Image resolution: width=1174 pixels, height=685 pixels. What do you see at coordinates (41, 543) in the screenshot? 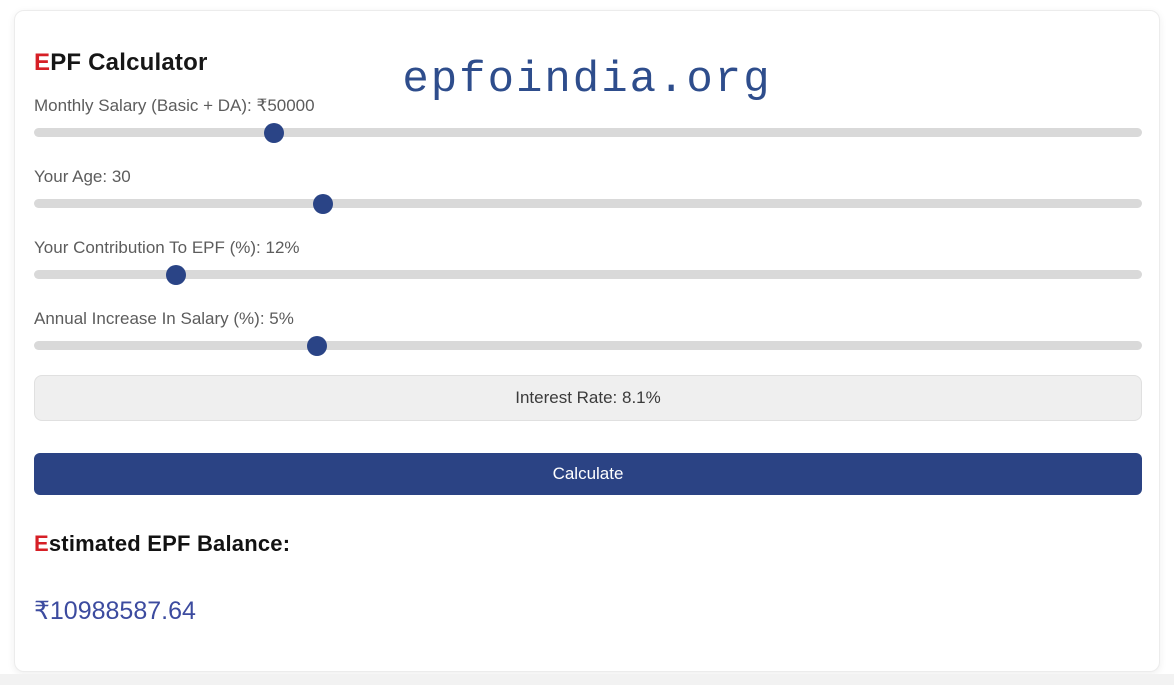
I see `result-heading-first-letter: E` at bounding box center [41, 543].